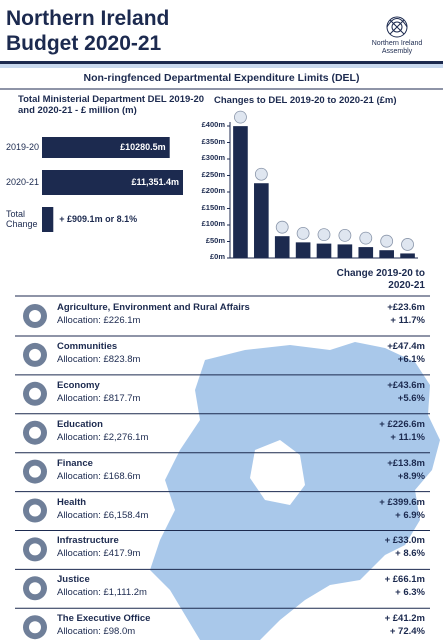 The image size is (443, 640). What do you see at coordinates (410, 554) in the screenshot?
I see `department-change-pct: + 8.6%` at bounding box center [410, 554].